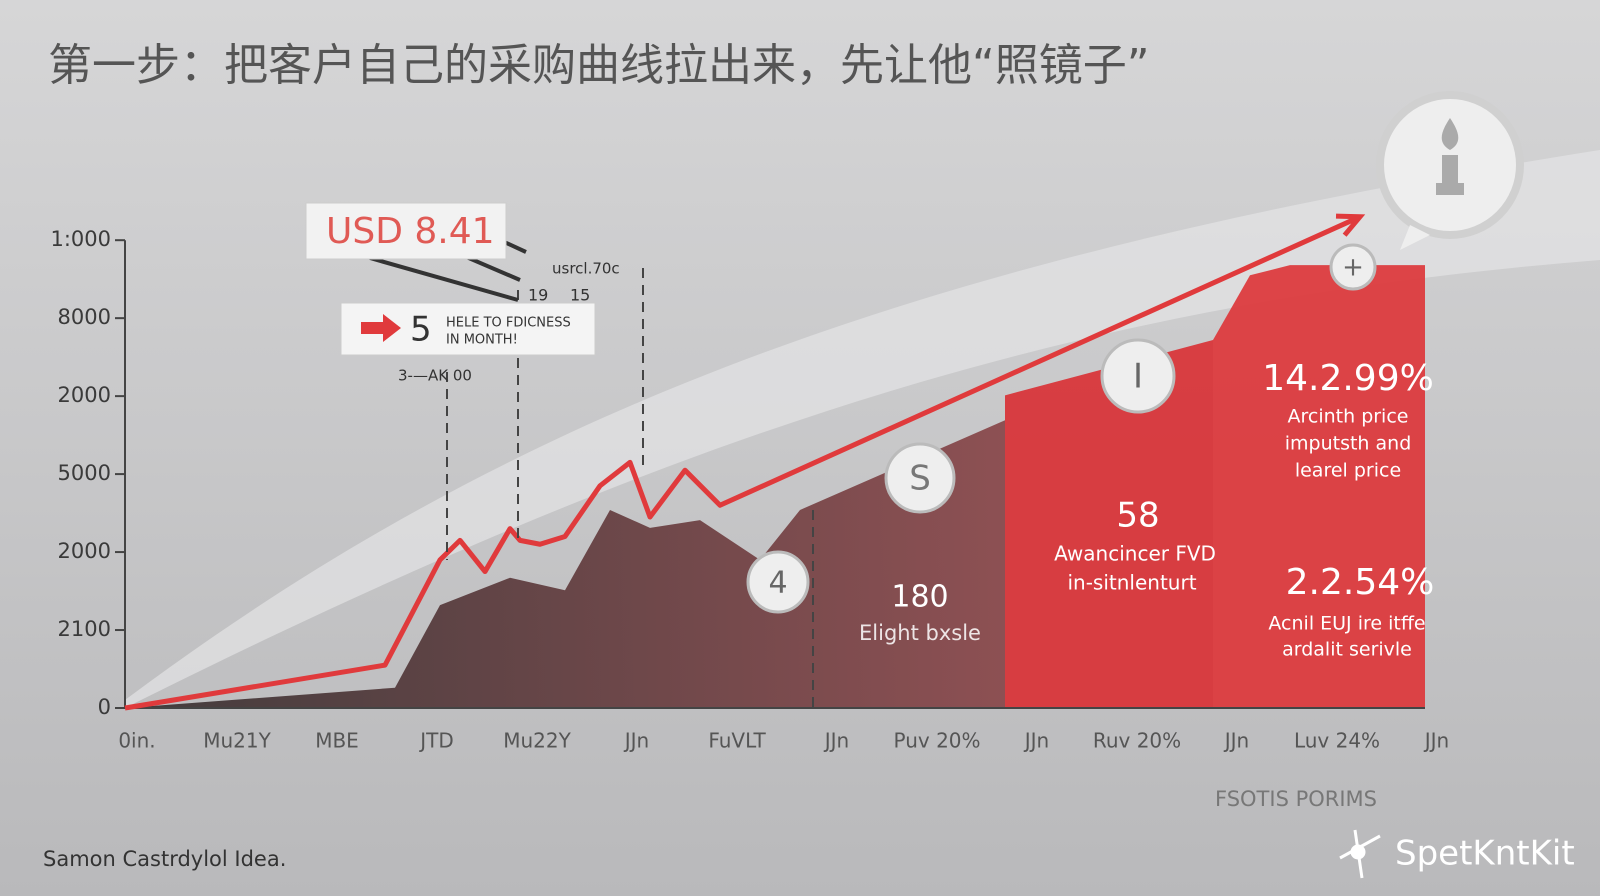  I want to click on y-tick-label: 2100, so click(84, 629).